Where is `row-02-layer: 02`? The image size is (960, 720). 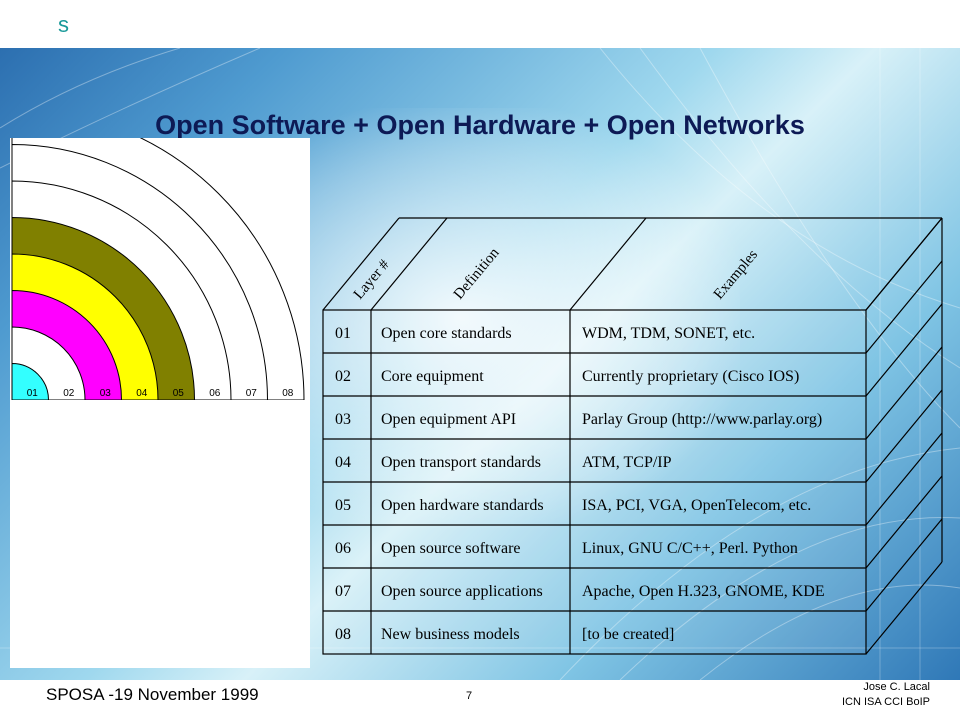 row-02-layer: 02 is located at coordinates (343, 376).